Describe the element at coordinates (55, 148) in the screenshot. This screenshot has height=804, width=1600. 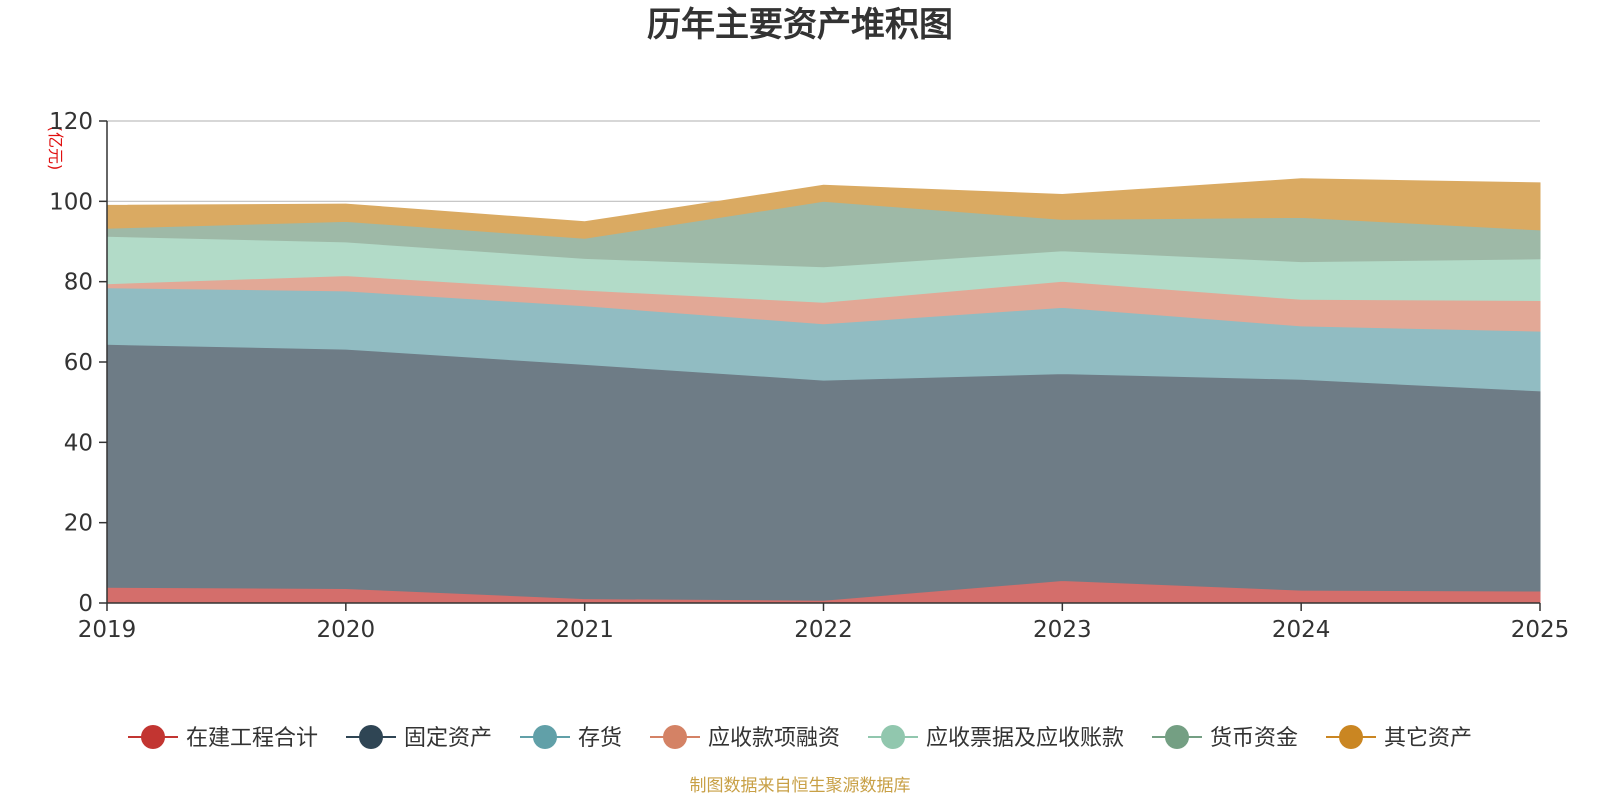
I see `y-axis-unit-label: (亿元)` at that location.